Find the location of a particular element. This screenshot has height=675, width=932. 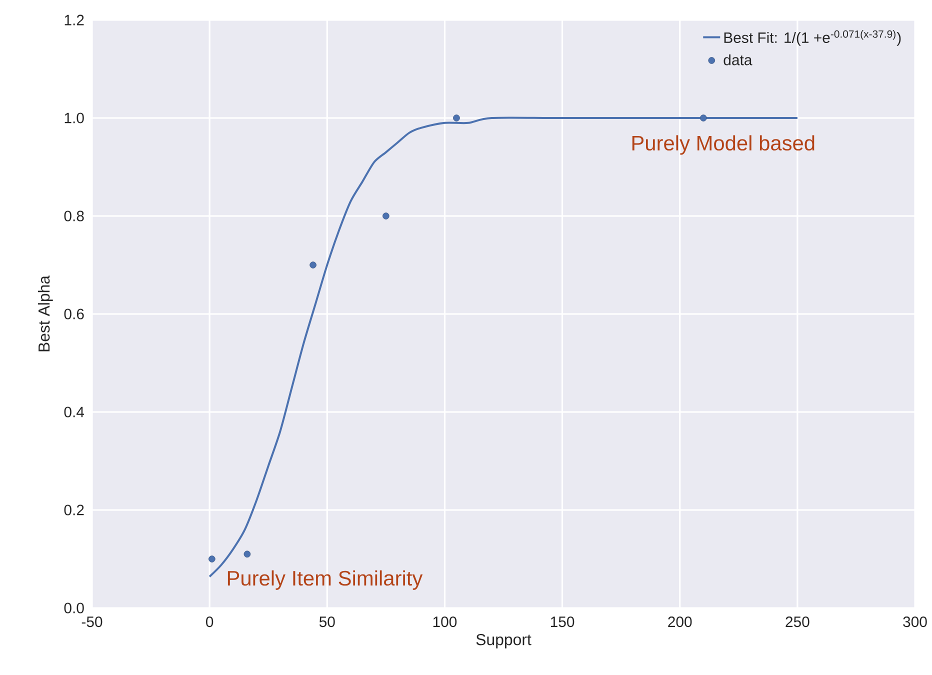

x-tick-label: 200 is located at coordinates (680, 622).